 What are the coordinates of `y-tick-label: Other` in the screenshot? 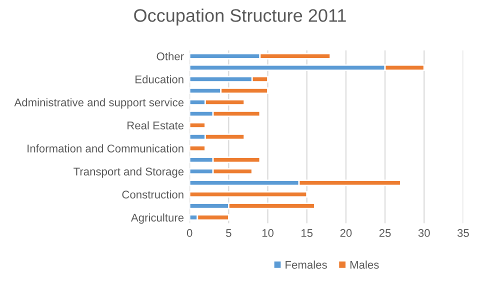 It's located at (170, 56).